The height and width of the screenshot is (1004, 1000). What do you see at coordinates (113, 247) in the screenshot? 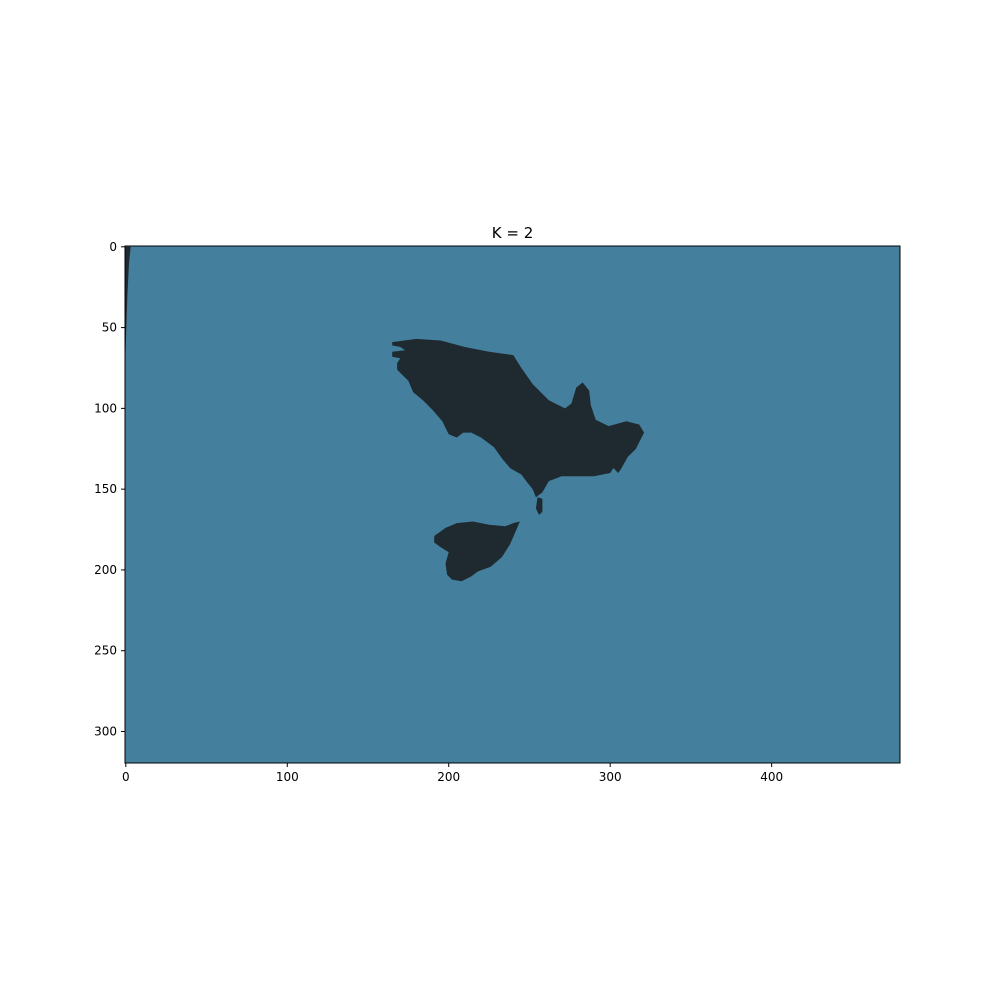
I see `y-tick-label: 0` at bounding box center [113, 247].